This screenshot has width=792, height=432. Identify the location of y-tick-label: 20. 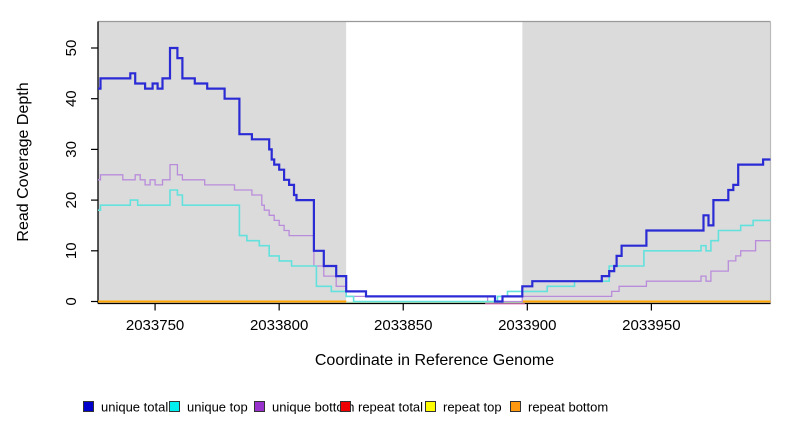
(71, 200).